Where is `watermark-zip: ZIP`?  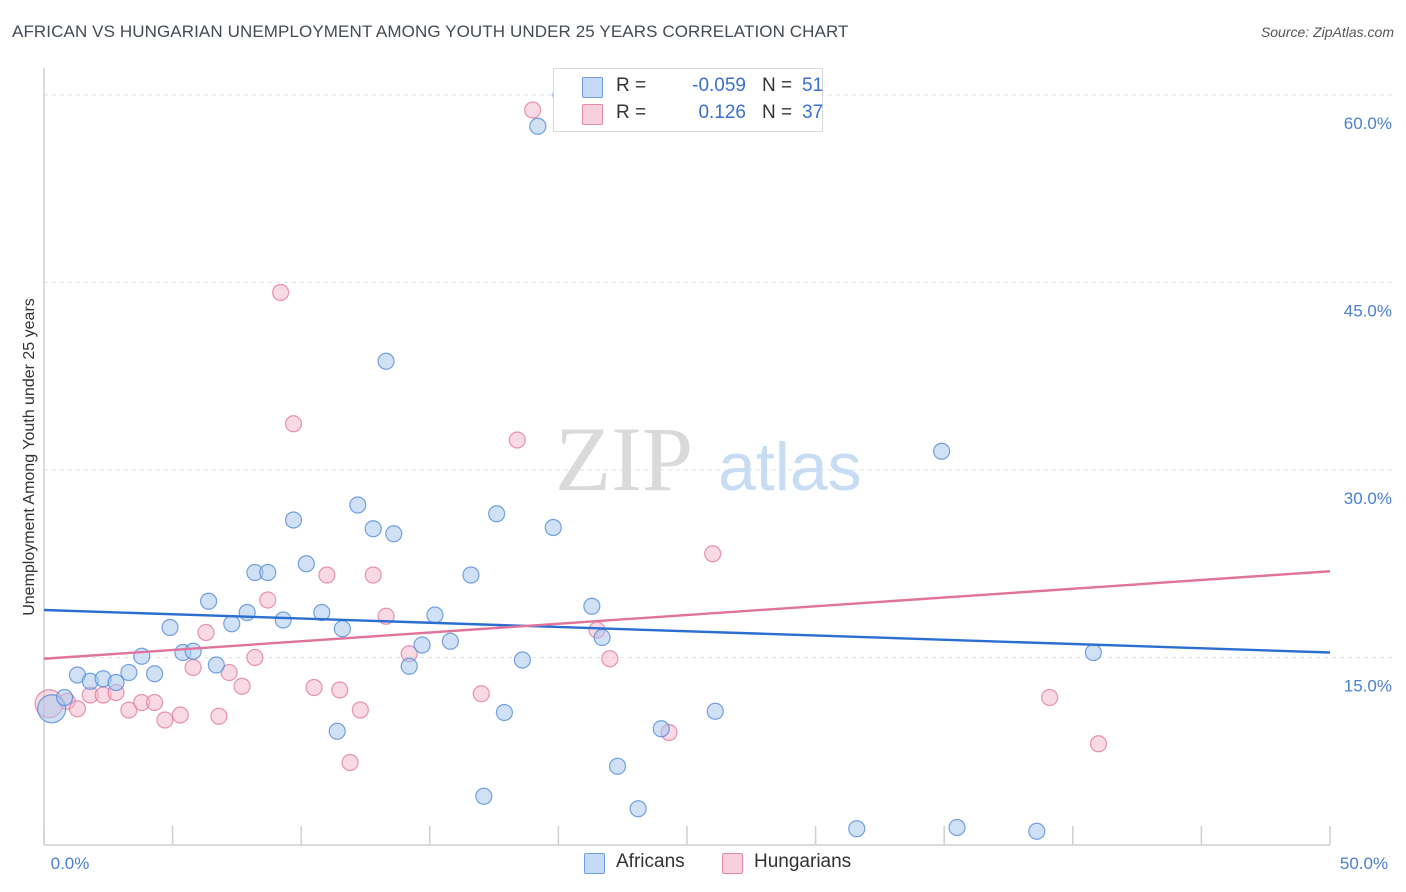 watermark-zip: ZIP is located at coordinates (624, 459).